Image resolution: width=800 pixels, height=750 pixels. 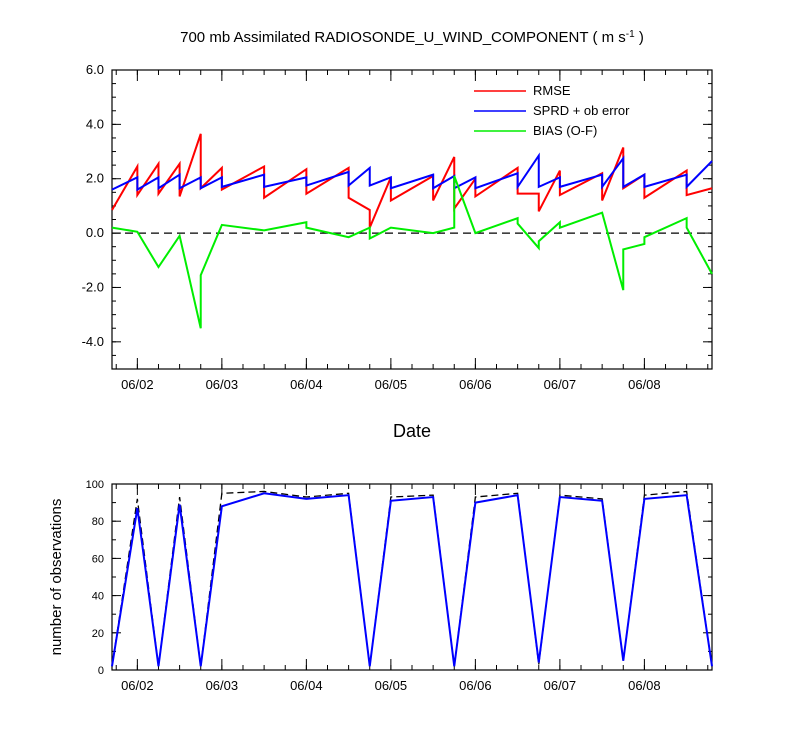 I want to click on legend-label-sprd: SPRD + ob error, so click(x=581, y=110).